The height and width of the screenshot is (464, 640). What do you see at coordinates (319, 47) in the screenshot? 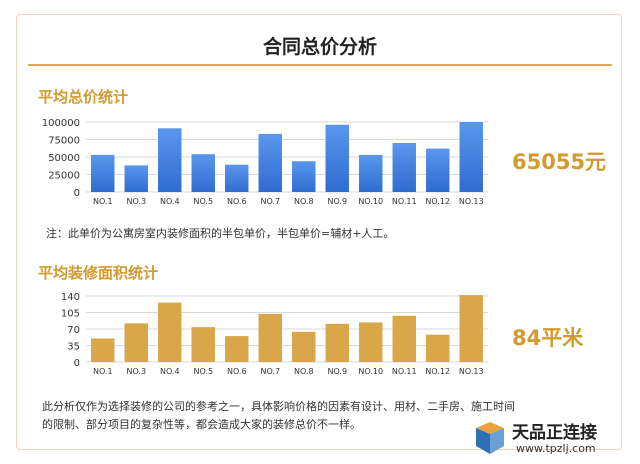
I see `page-title: 合同总价分析` at bounding box center [319, 47].